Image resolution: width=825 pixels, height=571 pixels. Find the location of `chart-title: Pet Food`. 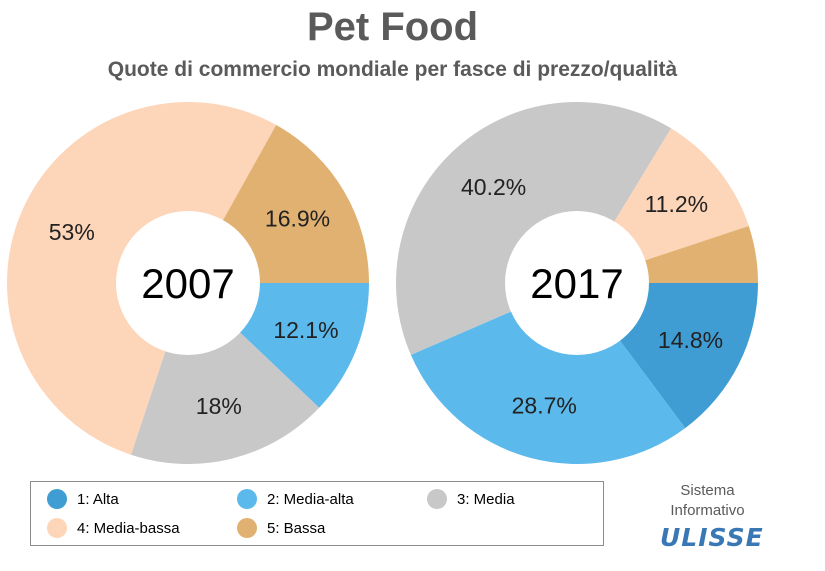

chart-title: Pet Food is located at coordinates (392, 27).